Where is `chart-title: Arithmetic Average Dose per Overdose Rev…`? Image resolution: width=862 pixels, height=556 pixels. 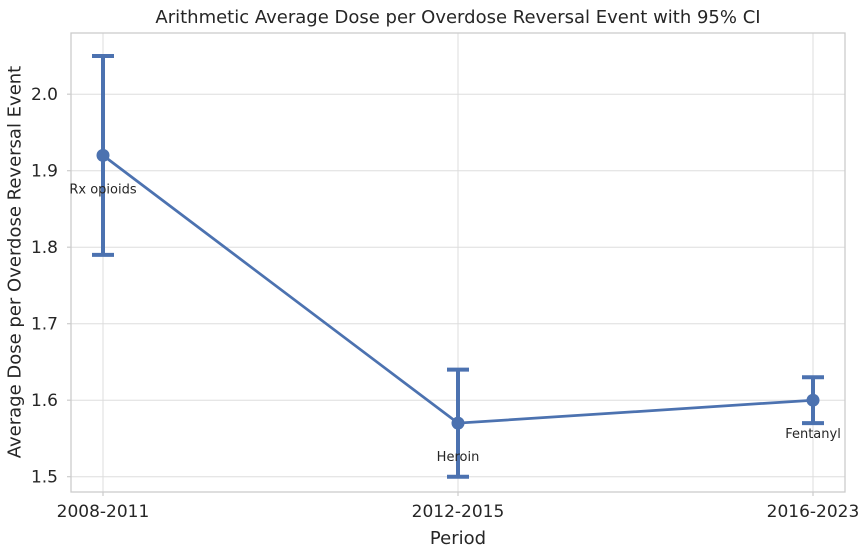
chart-title: Arithmetic Average Dose per Overdose Rev… is located at coordinates (458, 17).